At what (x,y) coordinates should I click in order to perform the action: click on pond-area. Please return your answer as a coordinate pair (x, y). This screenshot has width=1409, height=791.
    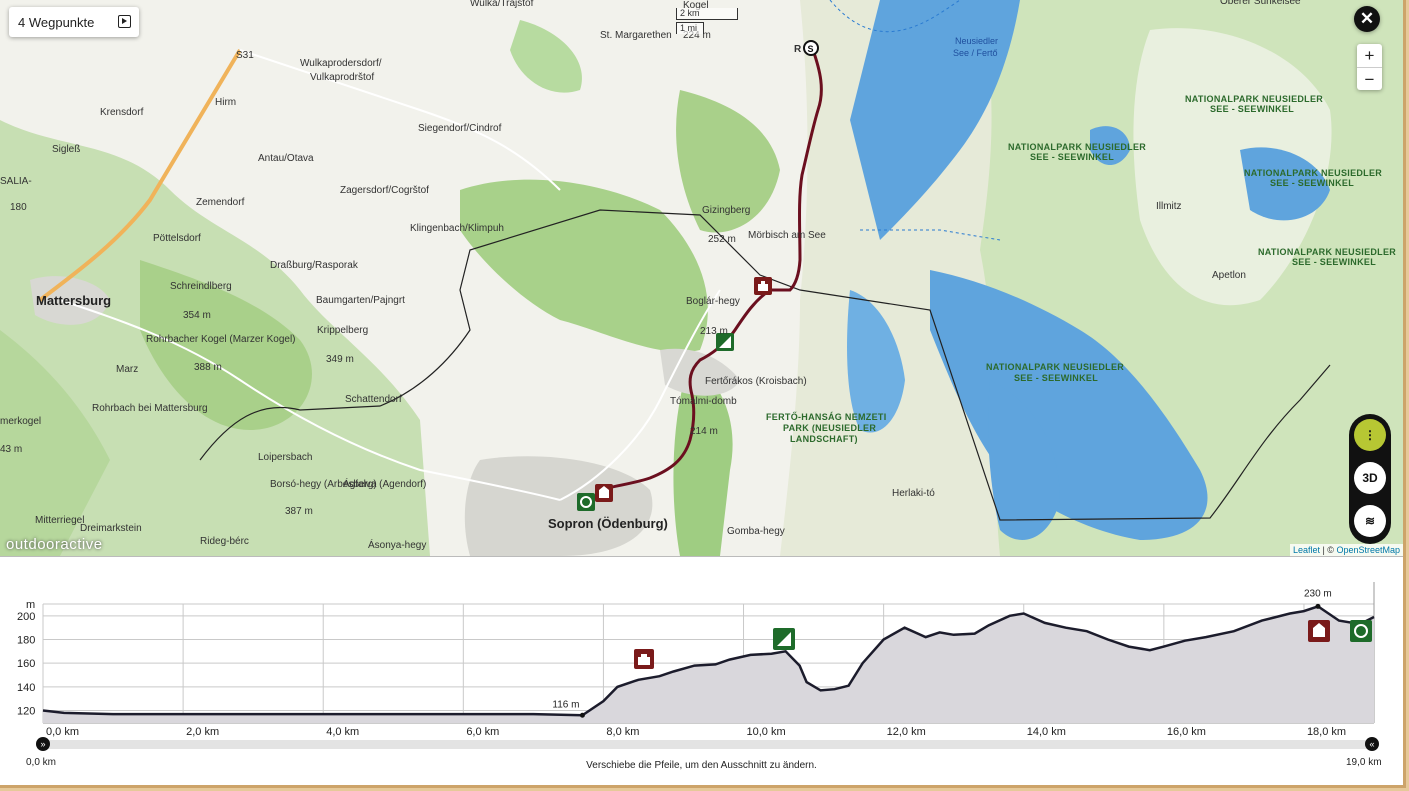
    Looking at the image, I should click on (1285, 184).